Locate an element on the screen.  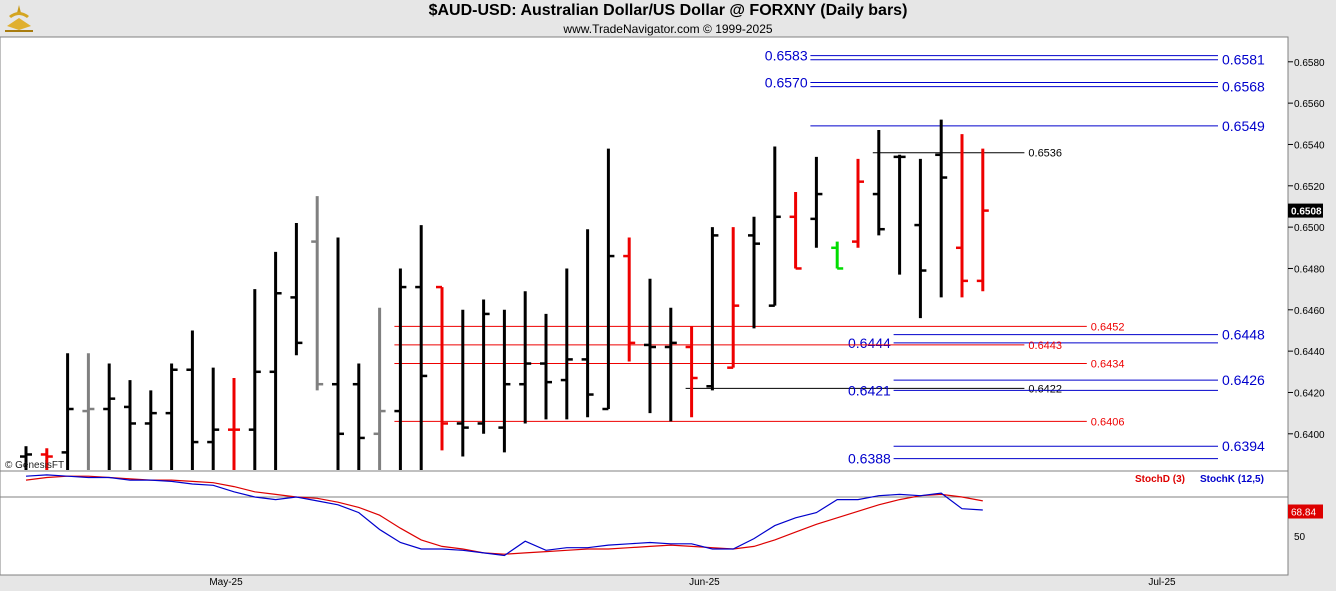
level-label: 0.6388 is located at coordinates (869, 459).